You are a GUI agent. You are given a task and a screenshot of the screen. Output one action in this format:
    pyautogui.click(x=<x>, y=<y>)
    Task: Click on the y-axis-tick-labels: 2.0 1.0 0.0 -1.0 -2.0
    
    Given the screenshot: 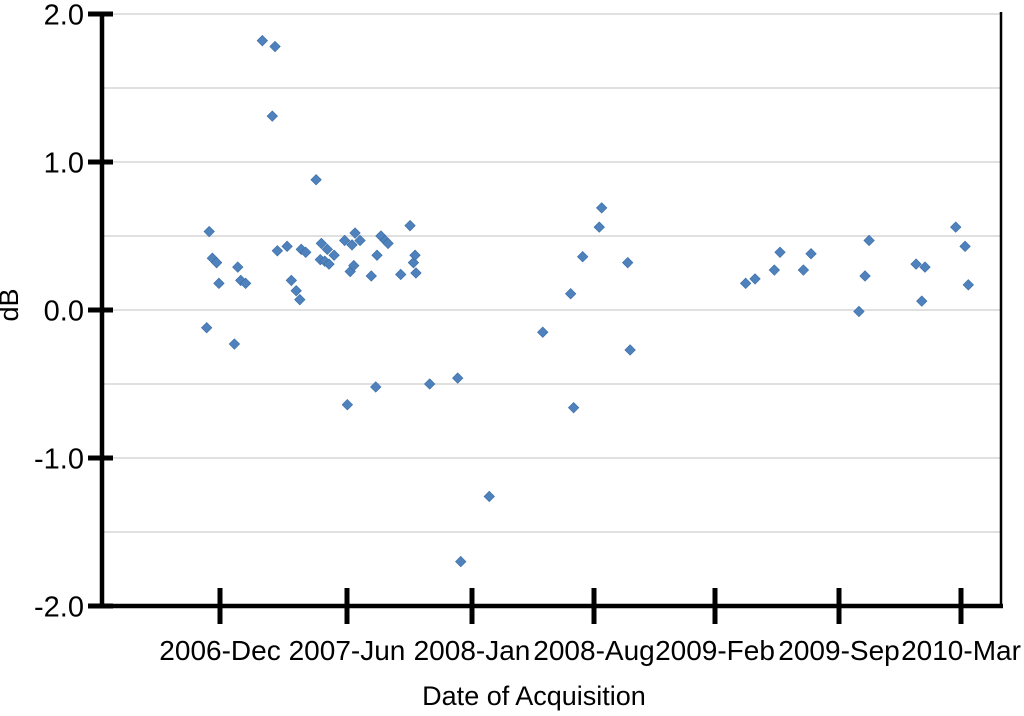 What is the action you would take?
    pyautogui.click(x=59, y=311)
    